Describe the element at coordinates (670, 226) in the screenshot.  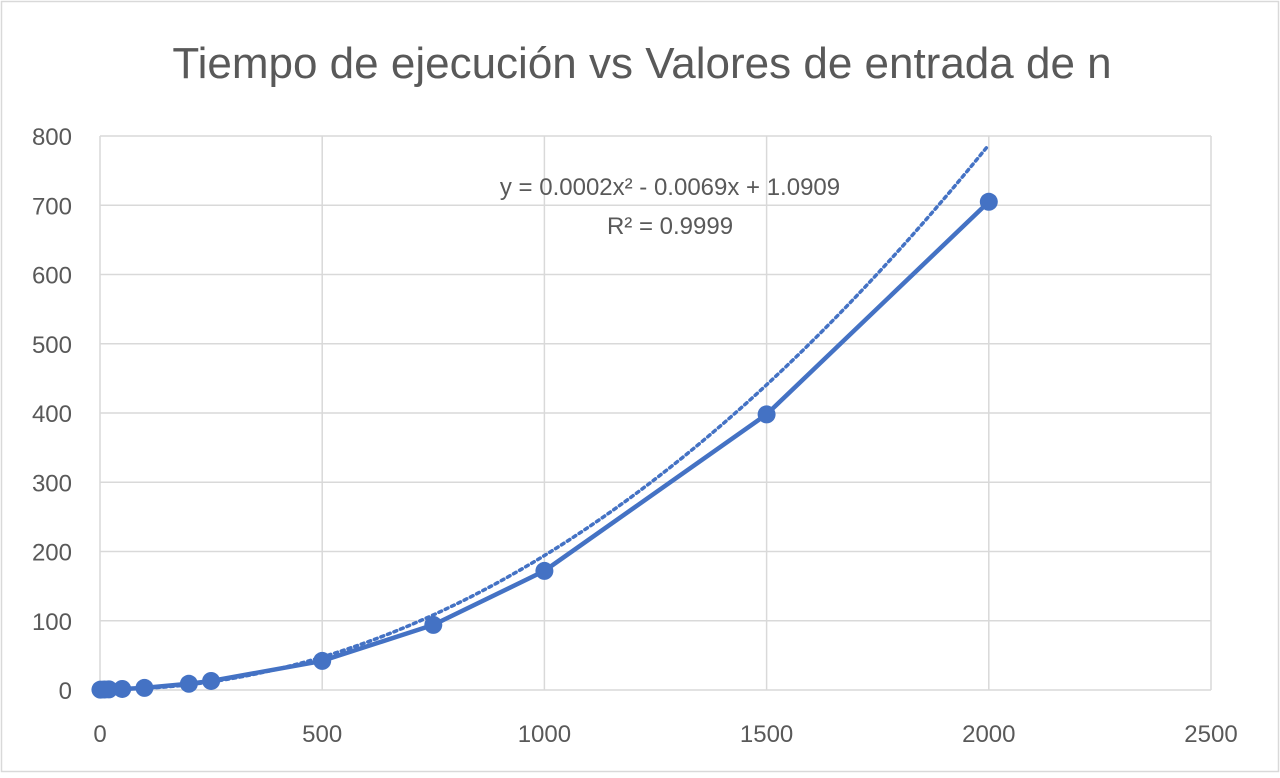
I see `trendline-r-squared: R² = 0.9999` at that location.